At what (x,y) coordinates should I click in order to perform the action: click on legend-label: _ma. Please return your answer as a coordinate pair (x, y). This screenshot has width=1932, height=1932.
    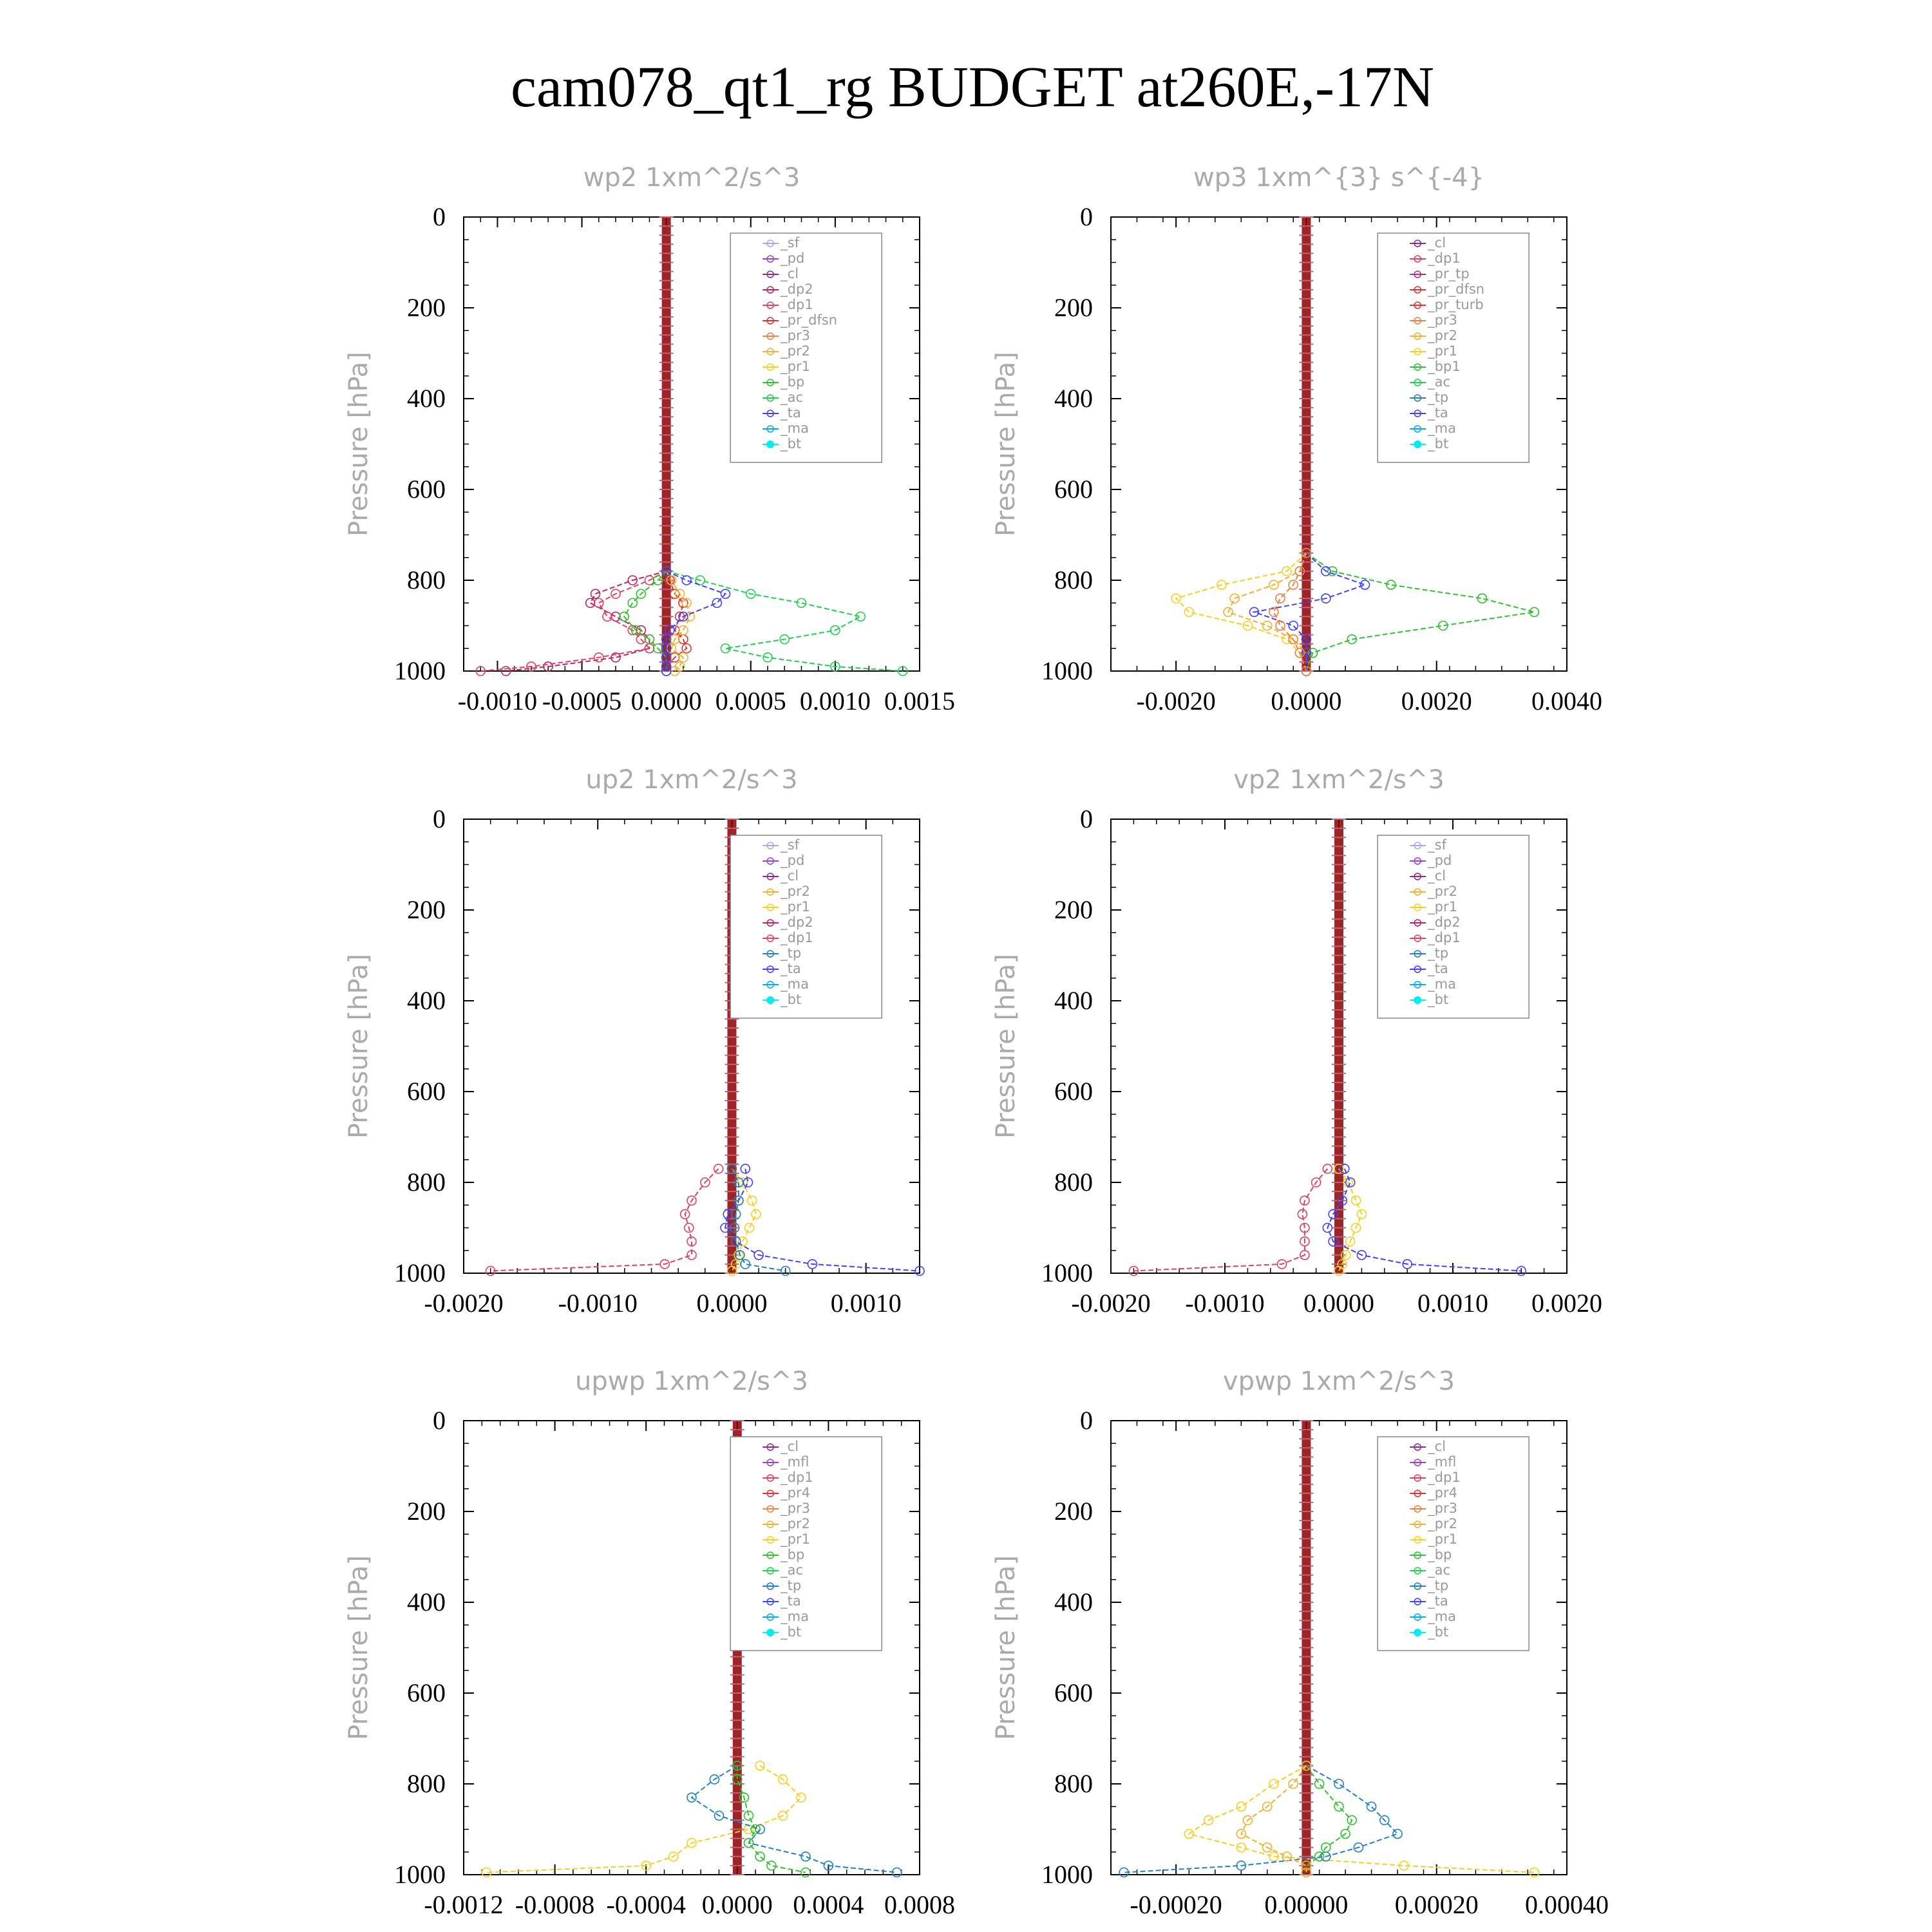
    Looking at the image, I should click on (794, 1617).